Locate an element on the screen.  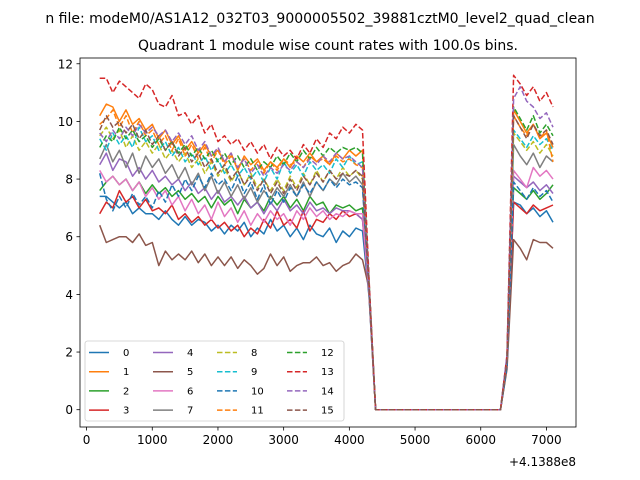
y-tick-label: 8 is located at coordinates (69, 180).